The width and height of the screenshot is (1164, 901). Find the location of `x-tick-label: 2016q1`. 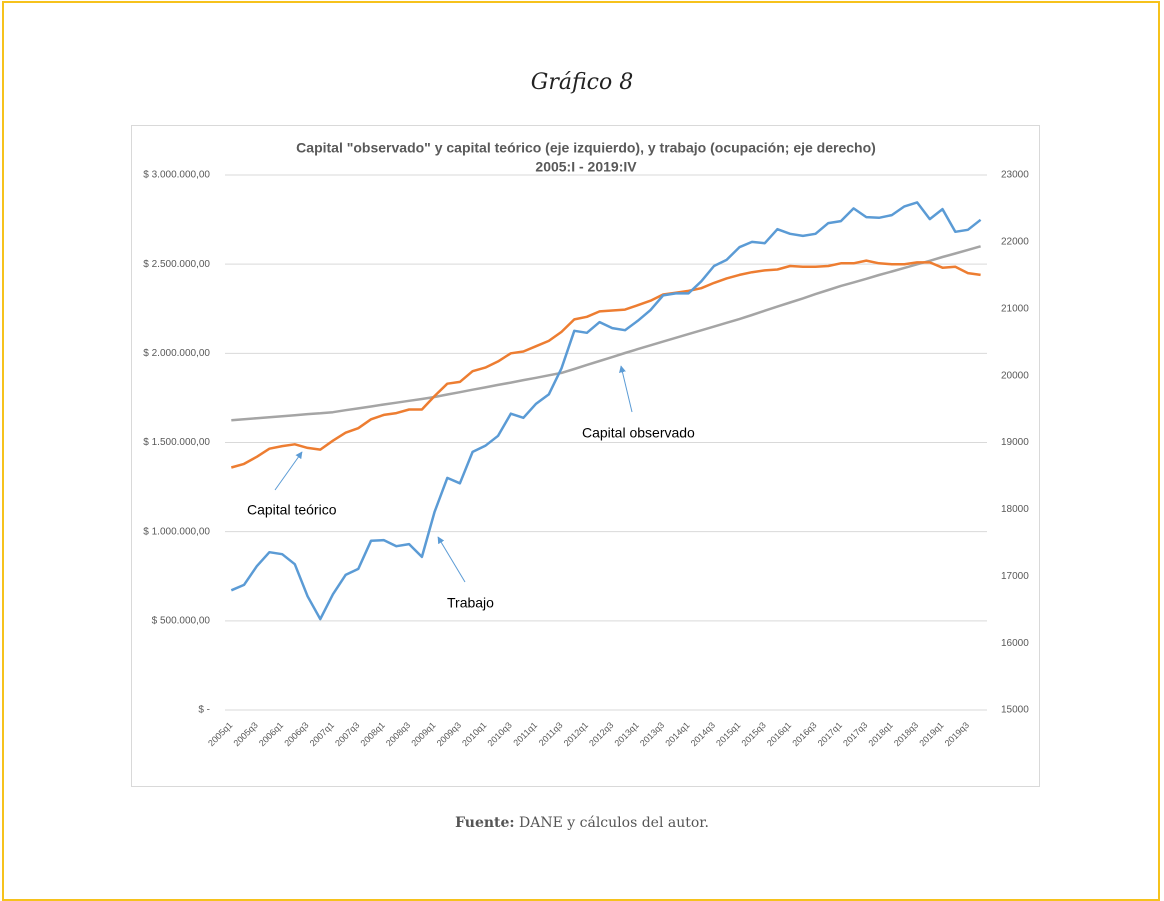

x-tick-label: 2016q1 is located at coordinates (779, 734).